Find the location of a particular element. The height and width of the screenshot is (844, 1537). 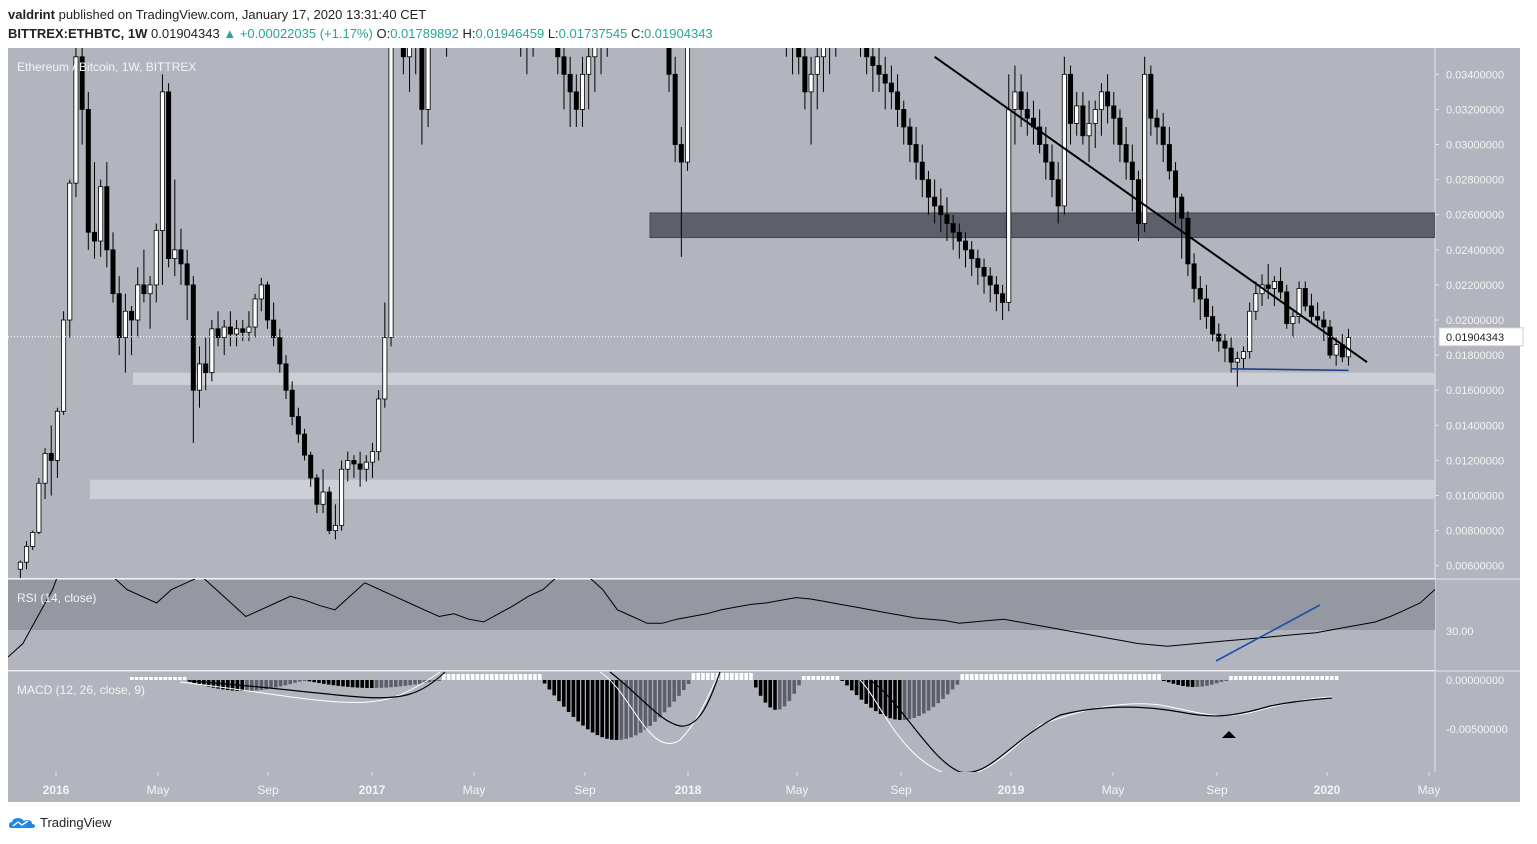

price-tick-label: 0.03200000 is located at coordinates (1475, 110).